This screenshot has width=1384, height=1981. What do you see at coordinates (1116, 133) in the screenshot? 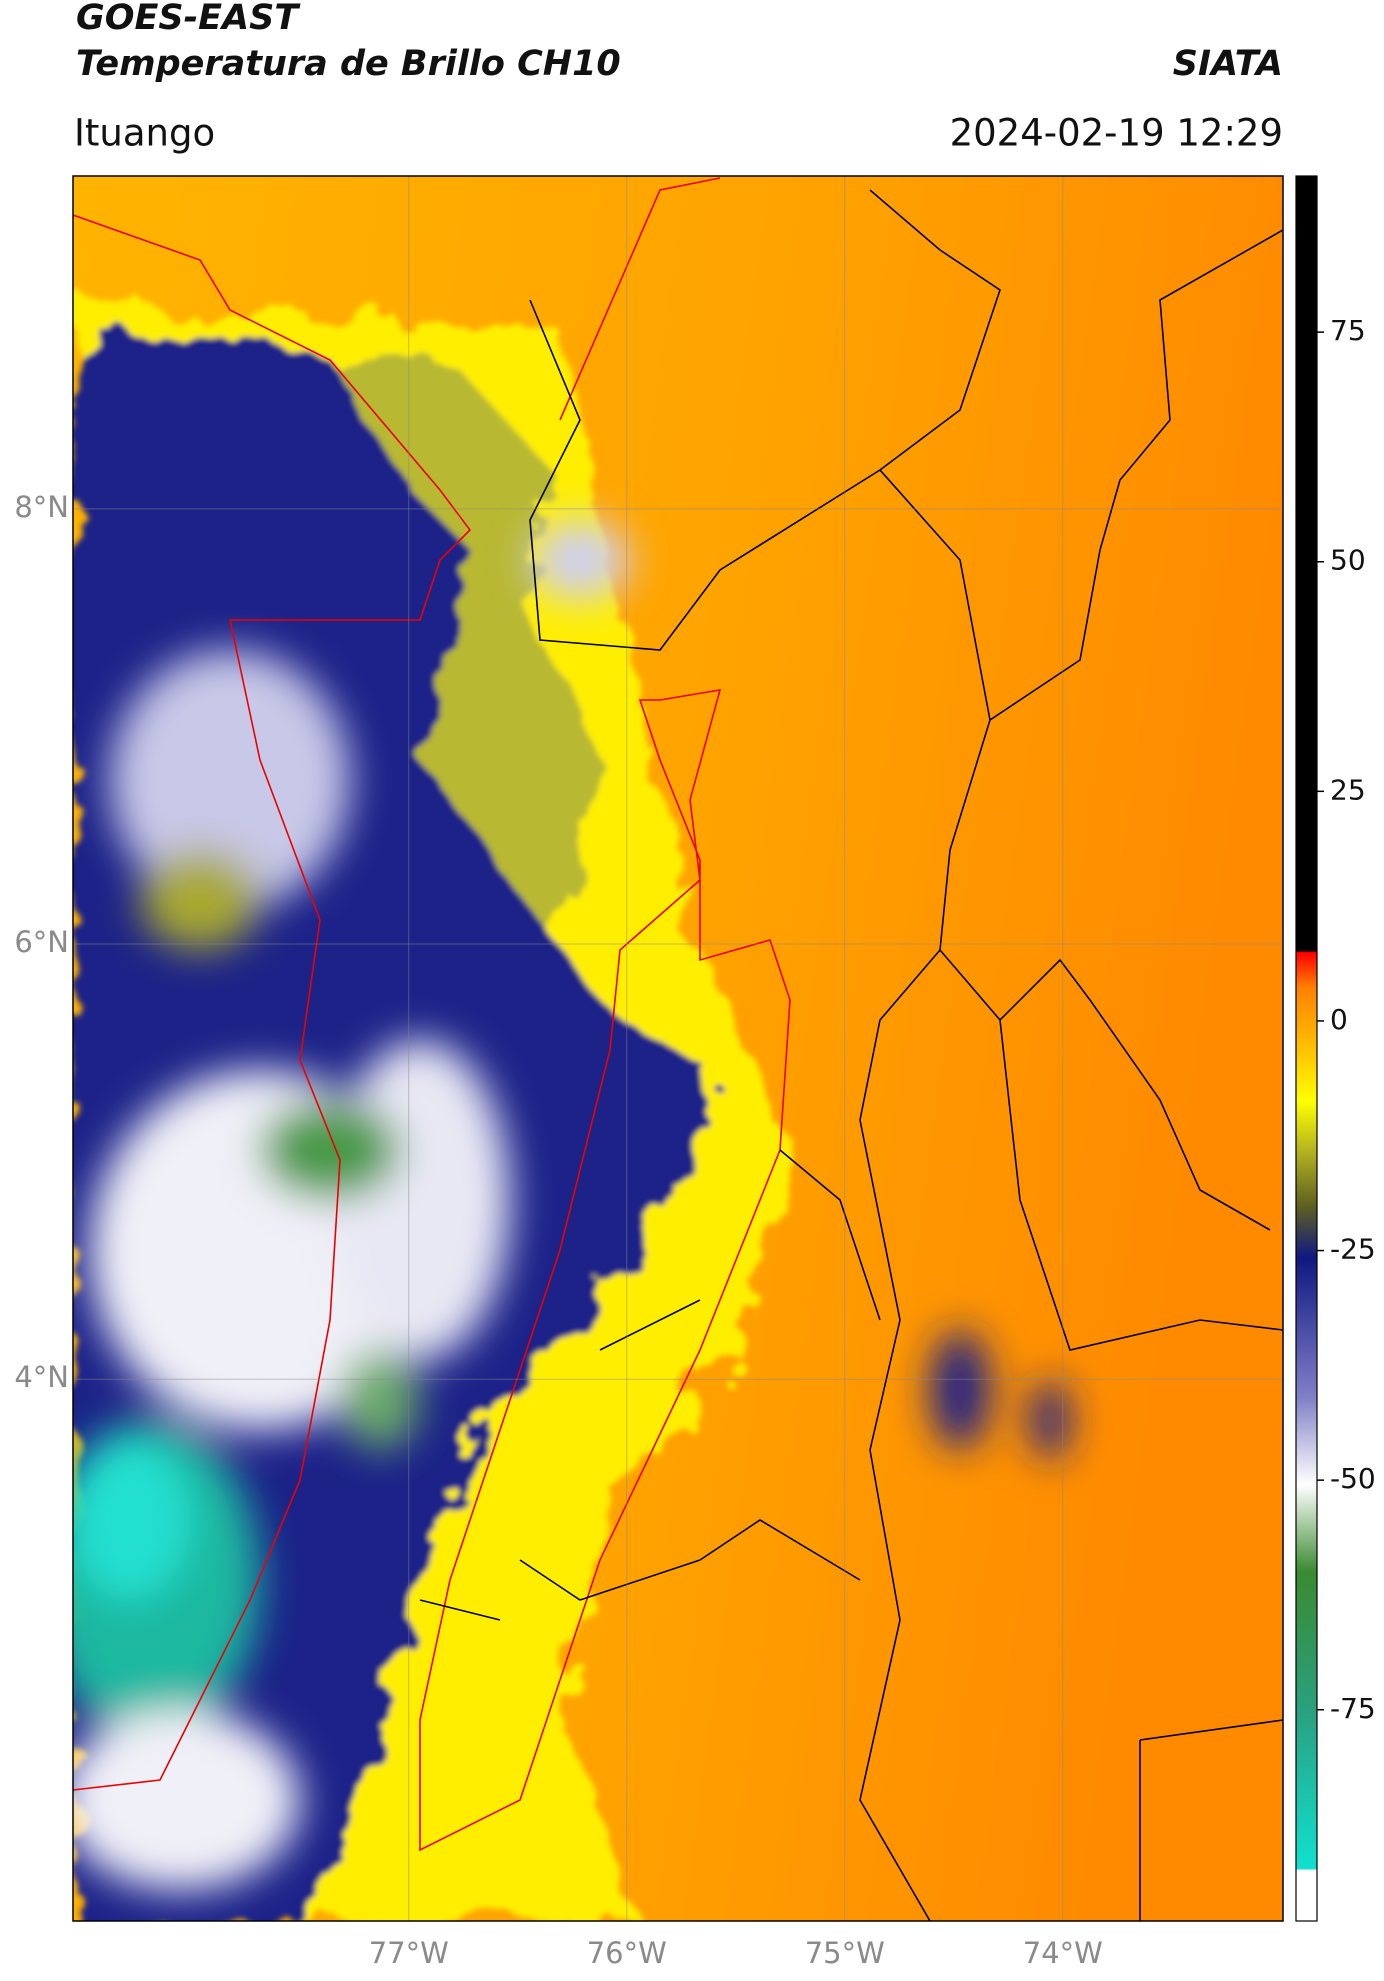
I see `datetime: 2024-02-19 12:29` at bounding box center [1116, 133].